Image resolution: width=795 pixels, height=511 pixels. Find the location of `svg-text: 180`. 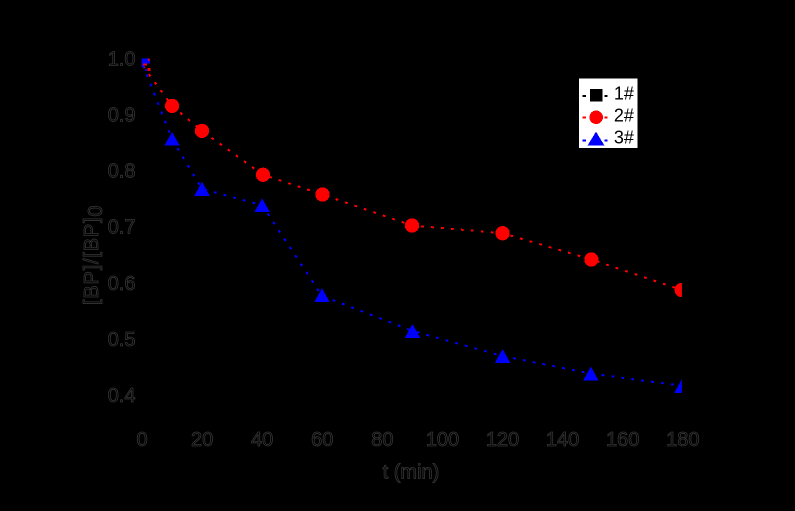

svg-text: 180 is located at coordinates (682, 440).